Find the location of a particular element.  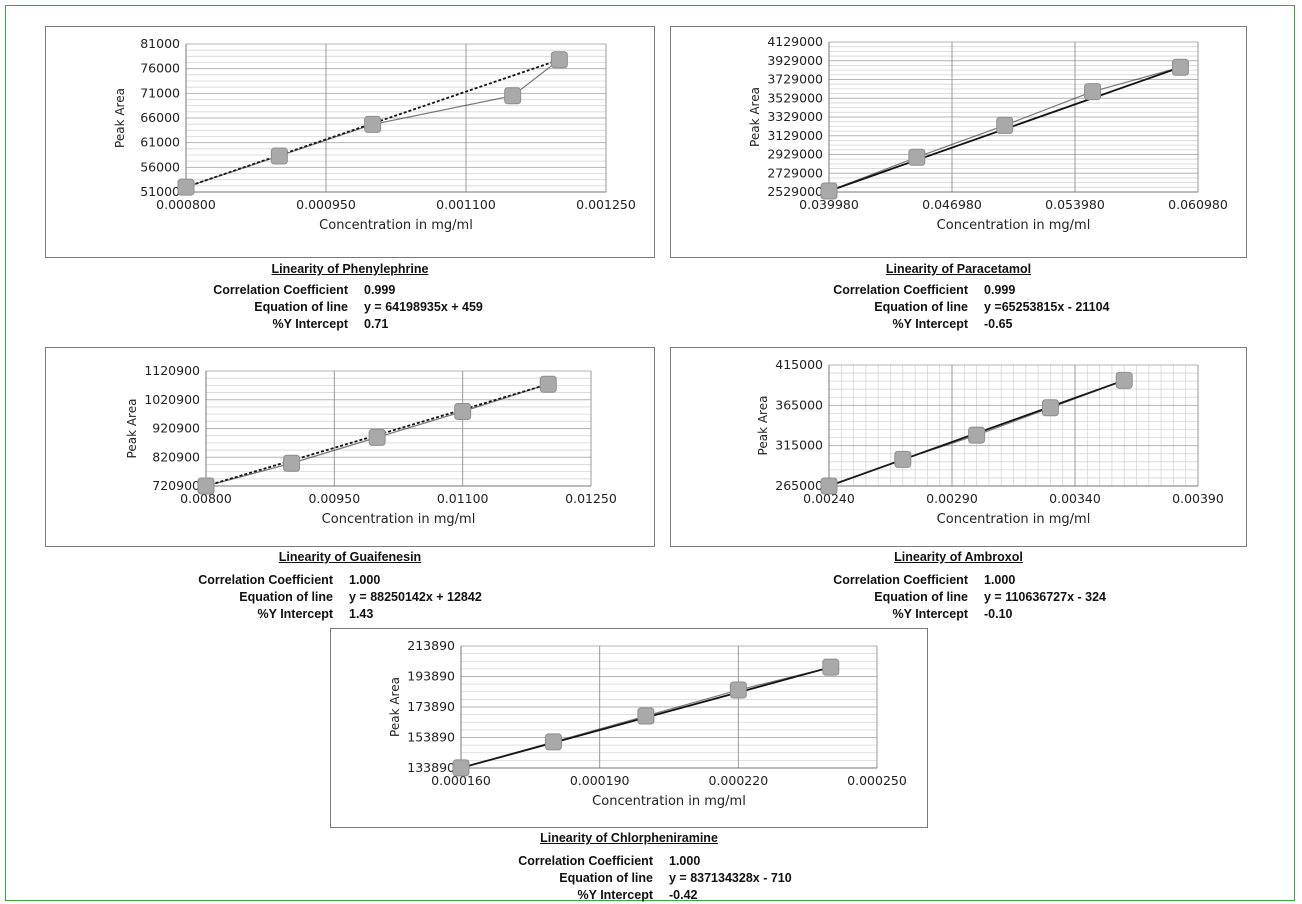

stat-row-intercept: %Y Intercept -0.10 is located at coordinates (925, 614).